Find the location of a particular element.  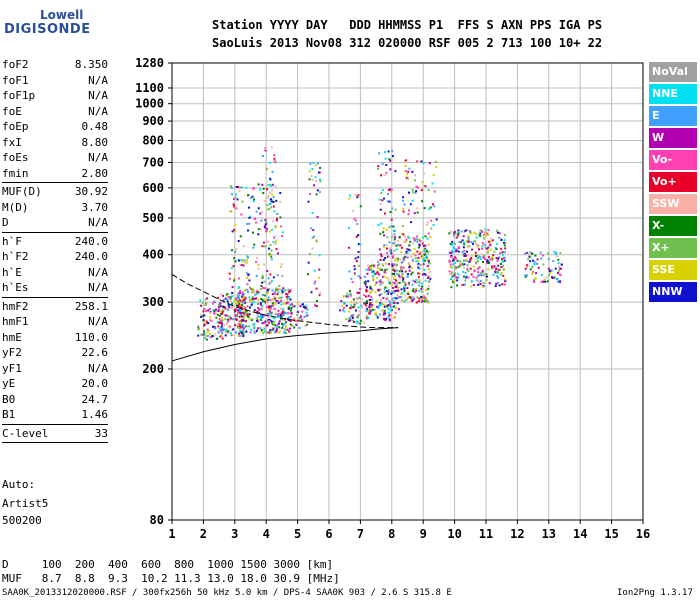

y-tick-label: 800 is located at coordinates (153, 140).